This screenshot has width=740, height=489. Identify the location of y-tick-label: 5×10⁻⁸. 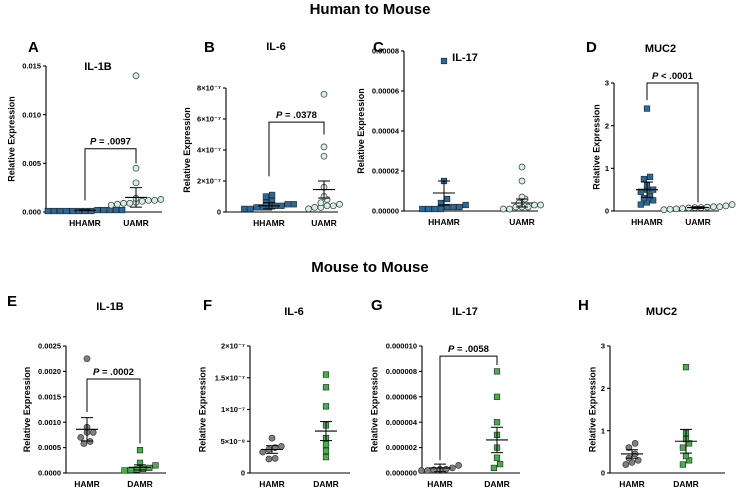
(233, 441).